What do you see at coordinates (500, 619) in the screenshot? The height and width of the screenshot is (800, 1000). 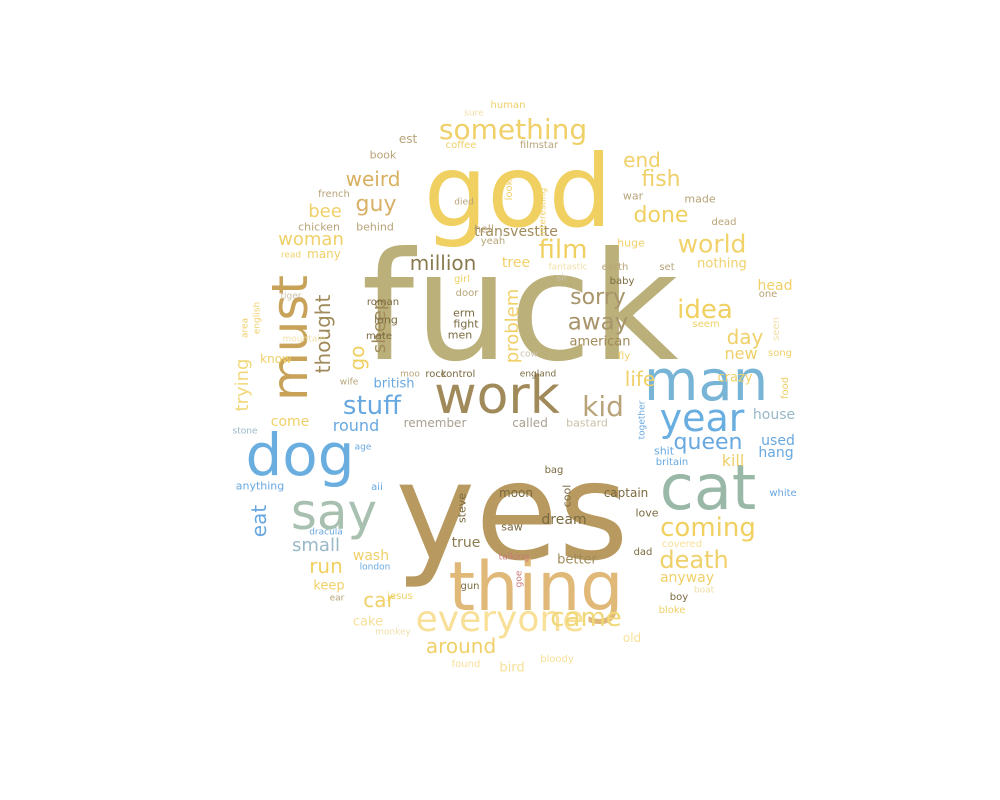 I see `word: everyone` at bounding box center [500, 619].